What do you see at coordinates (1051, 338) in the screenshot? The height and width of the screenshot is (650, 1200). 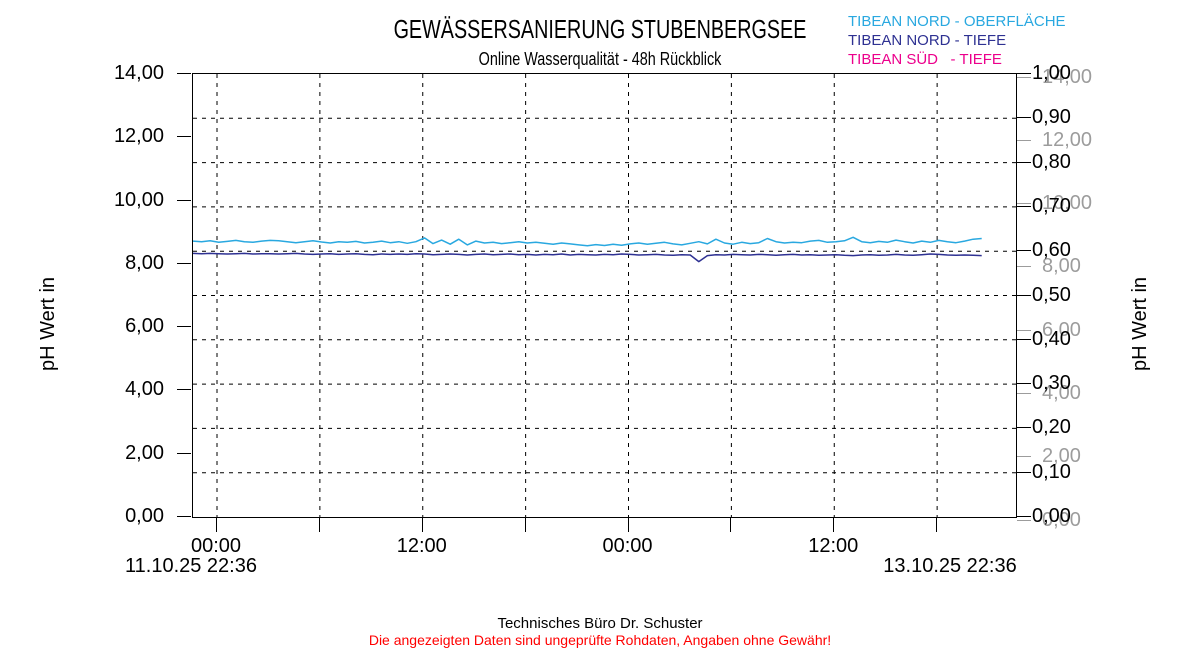 I see `right-axis-tick-label: 0,40` at bounding box center [1051, 338].